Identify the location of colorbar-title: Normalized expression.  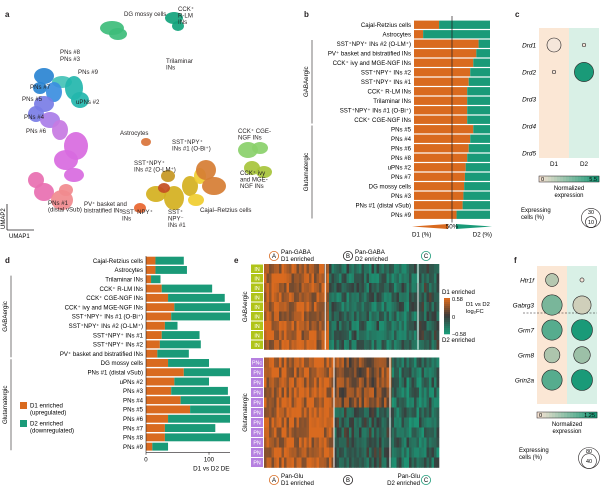
(569, 192).